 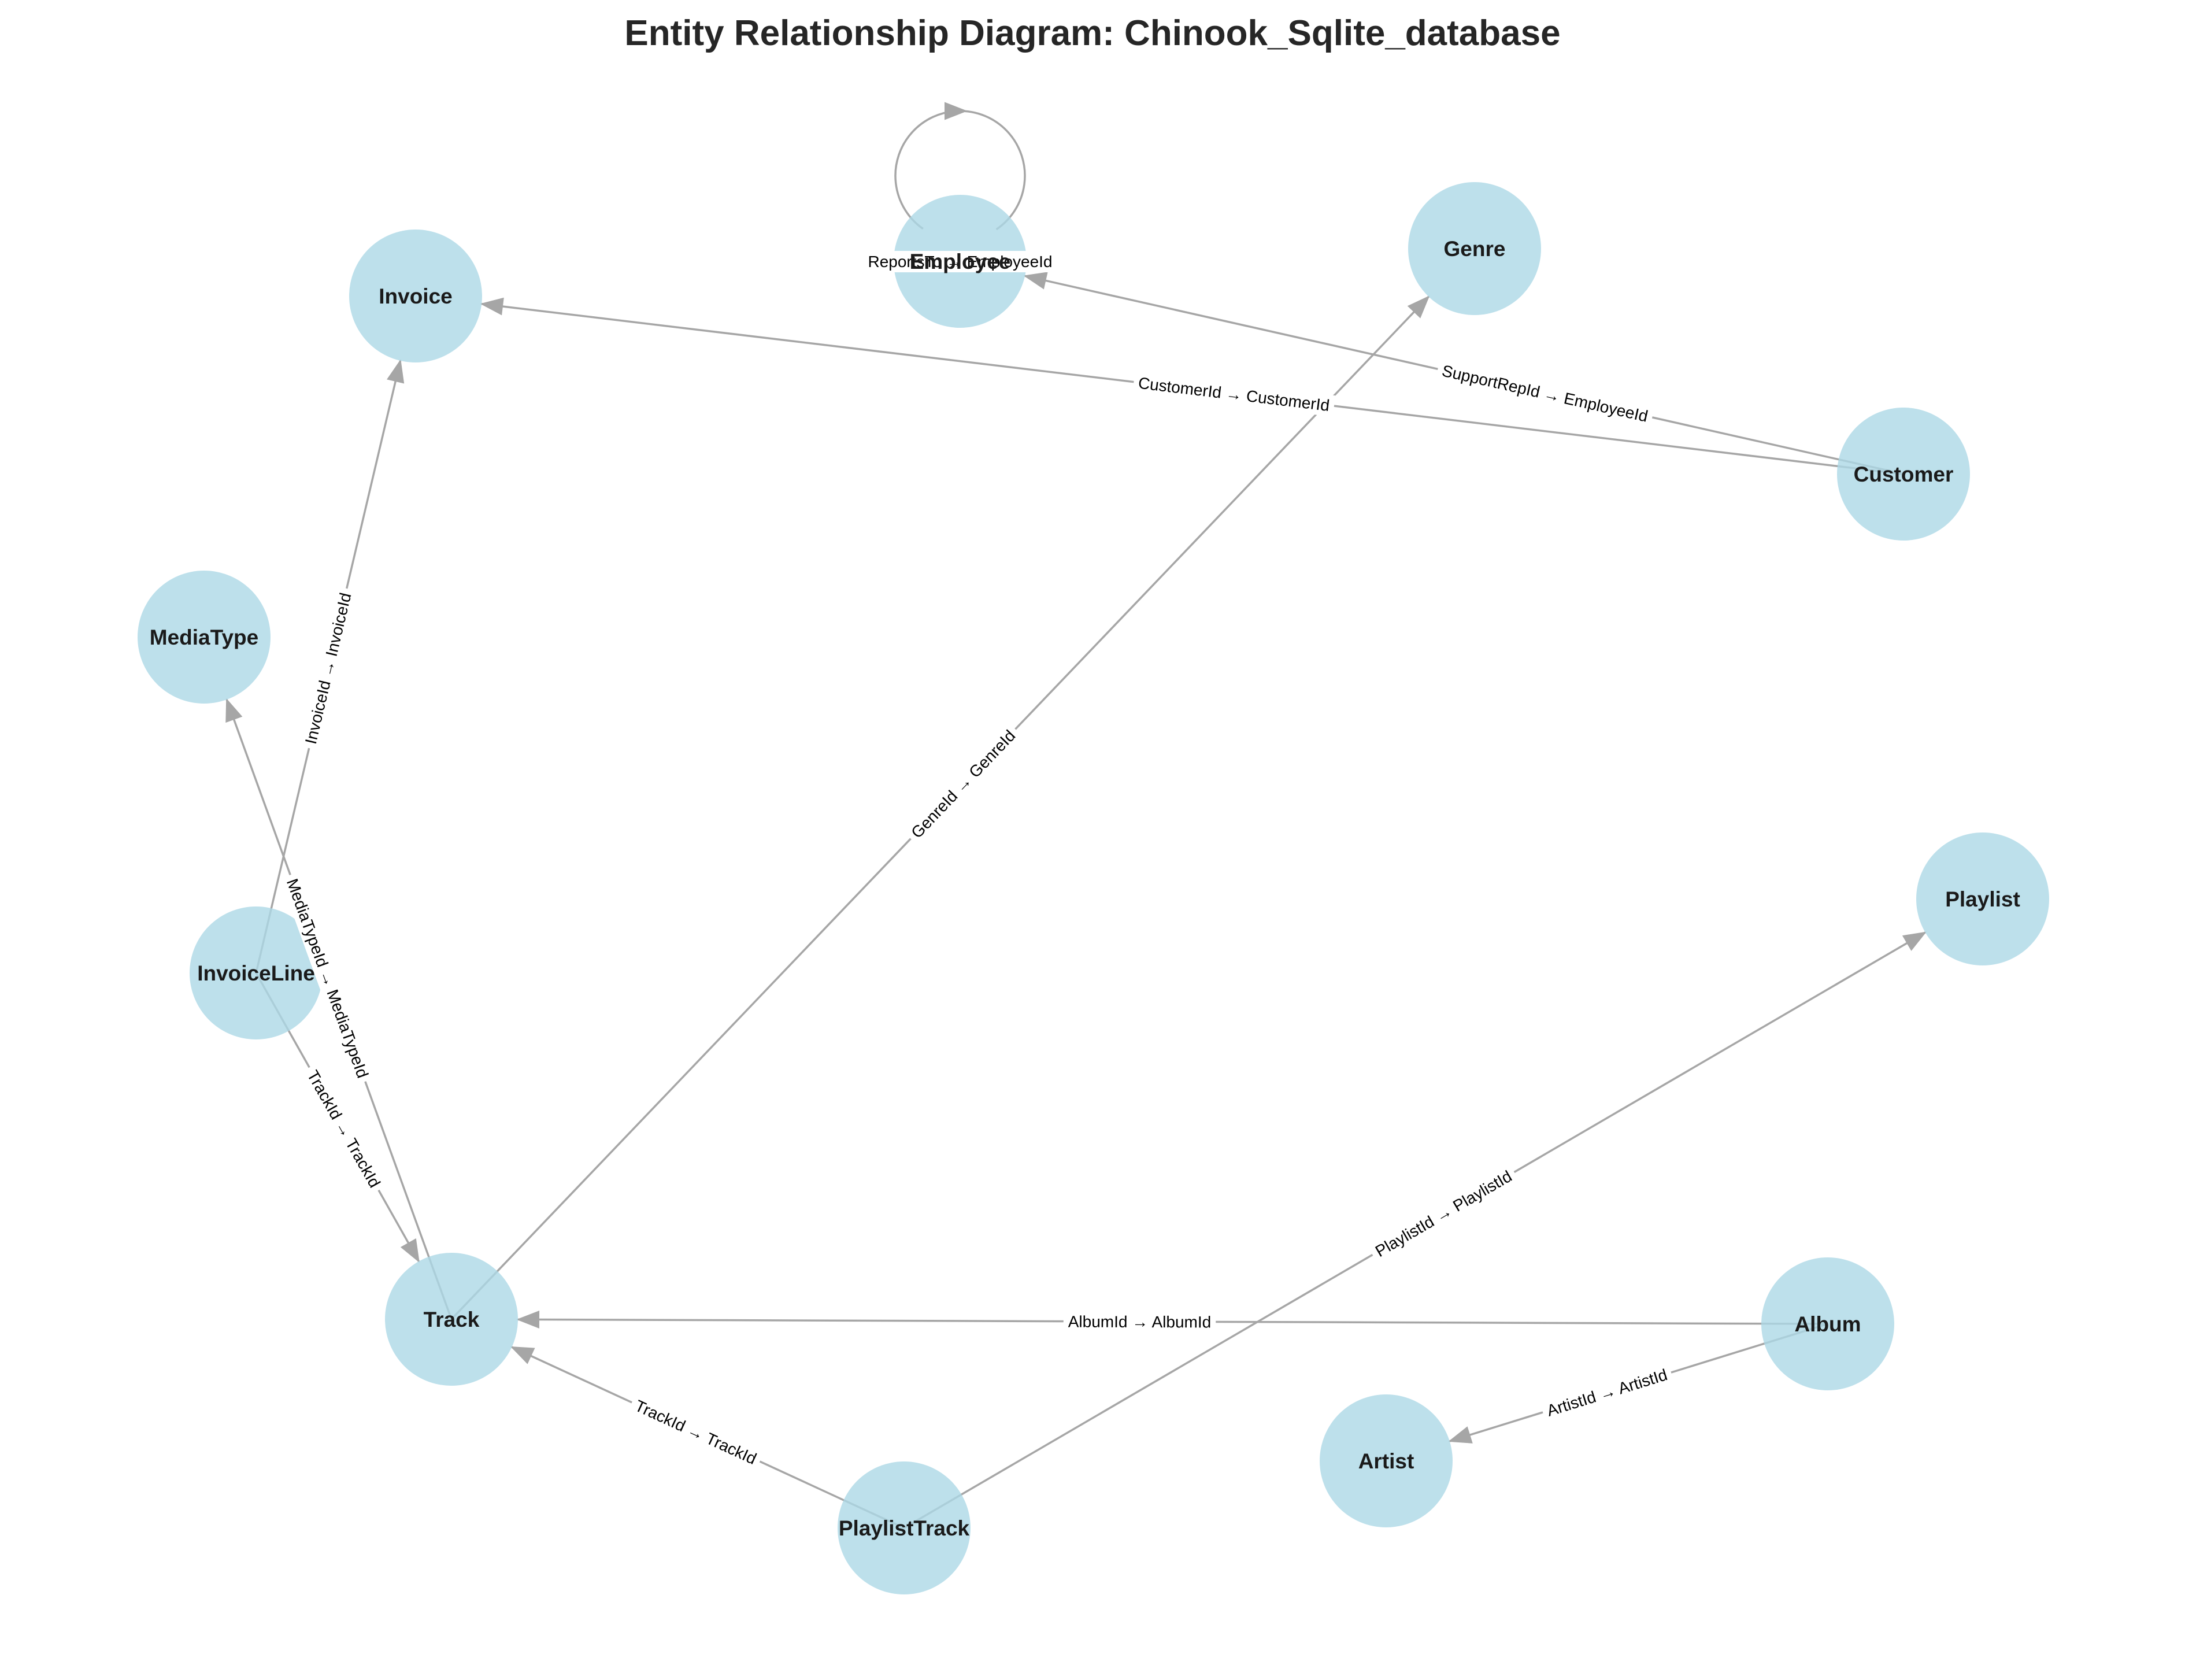 I want to click on edge-label: SupportRepId → EmployeeId, so click(x=1545, y=393).